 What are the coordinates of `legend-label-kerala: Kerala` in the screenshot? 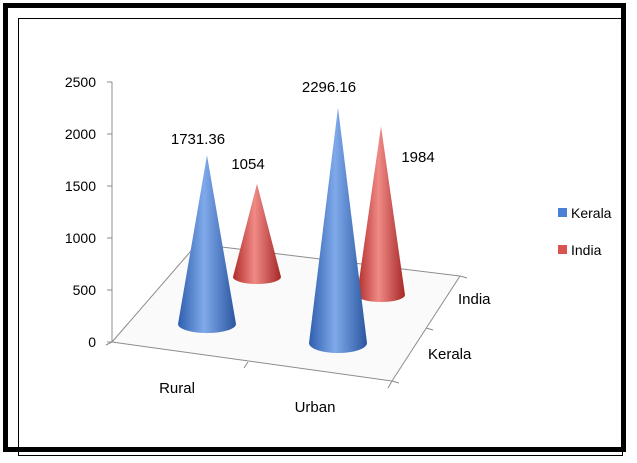 It's located at (591, 213).